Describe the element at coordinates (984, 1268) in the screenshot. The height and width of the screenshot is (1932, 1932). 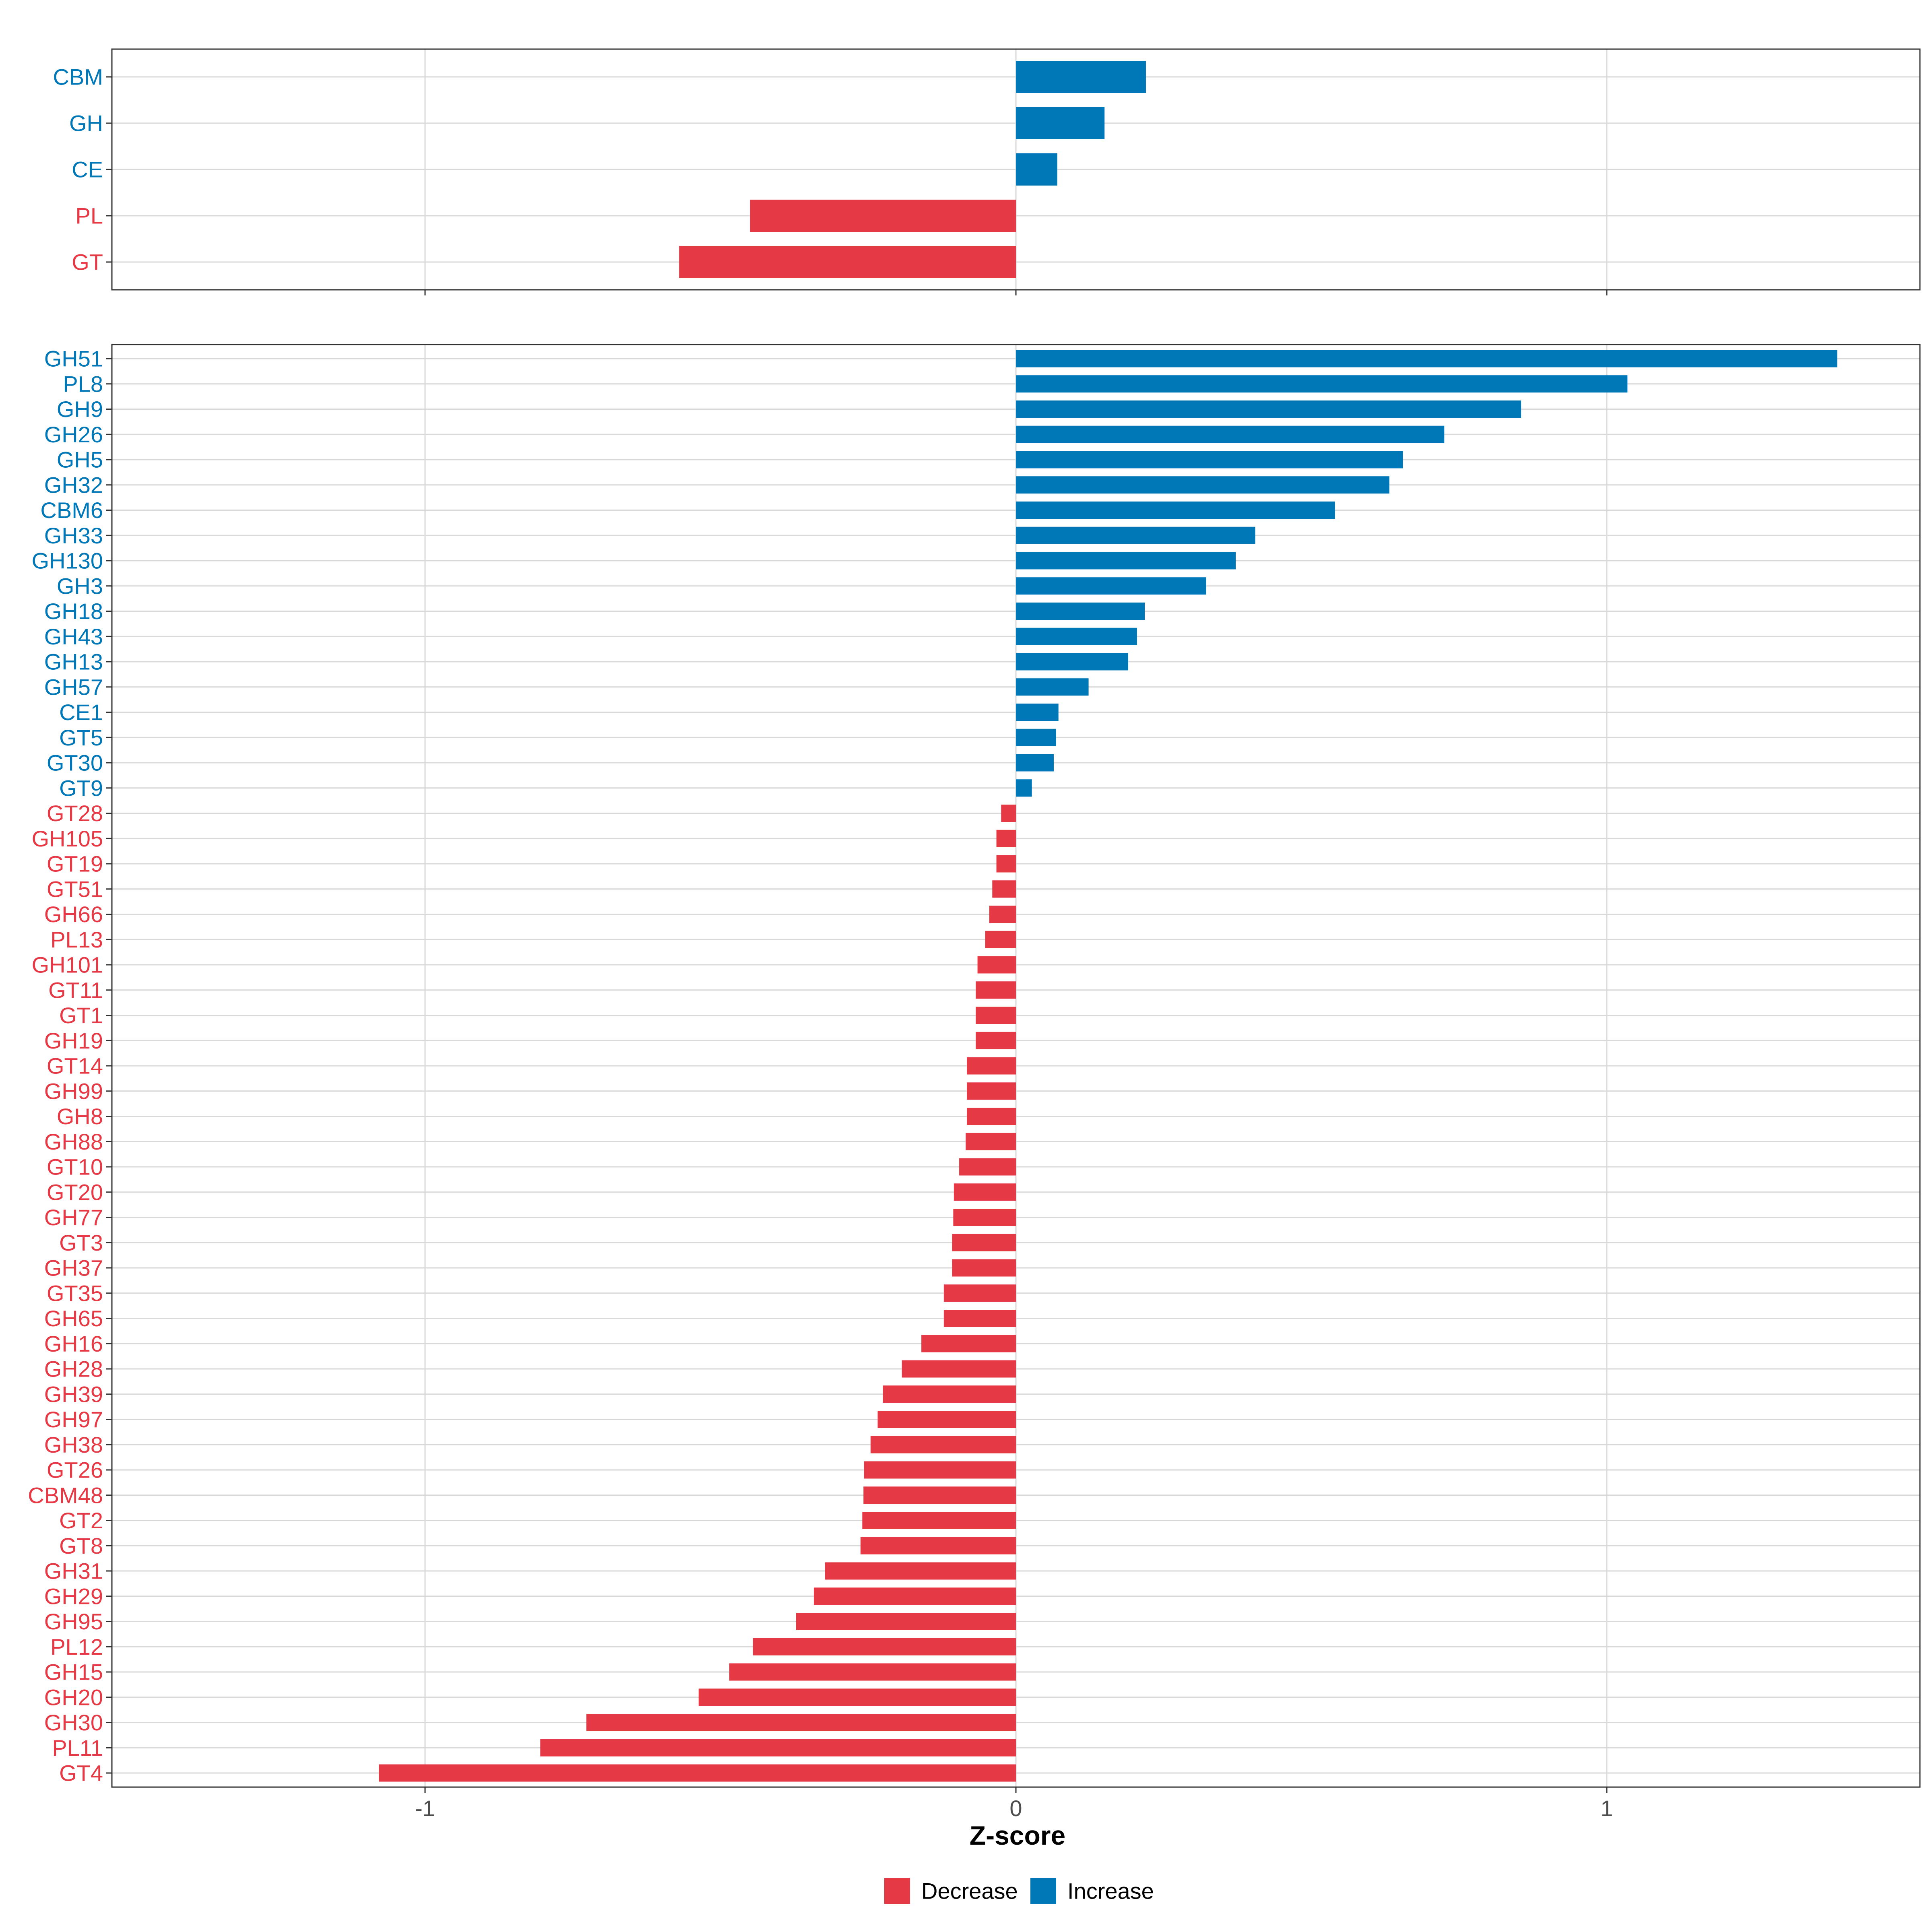
I see `bar-GH37` at that location.